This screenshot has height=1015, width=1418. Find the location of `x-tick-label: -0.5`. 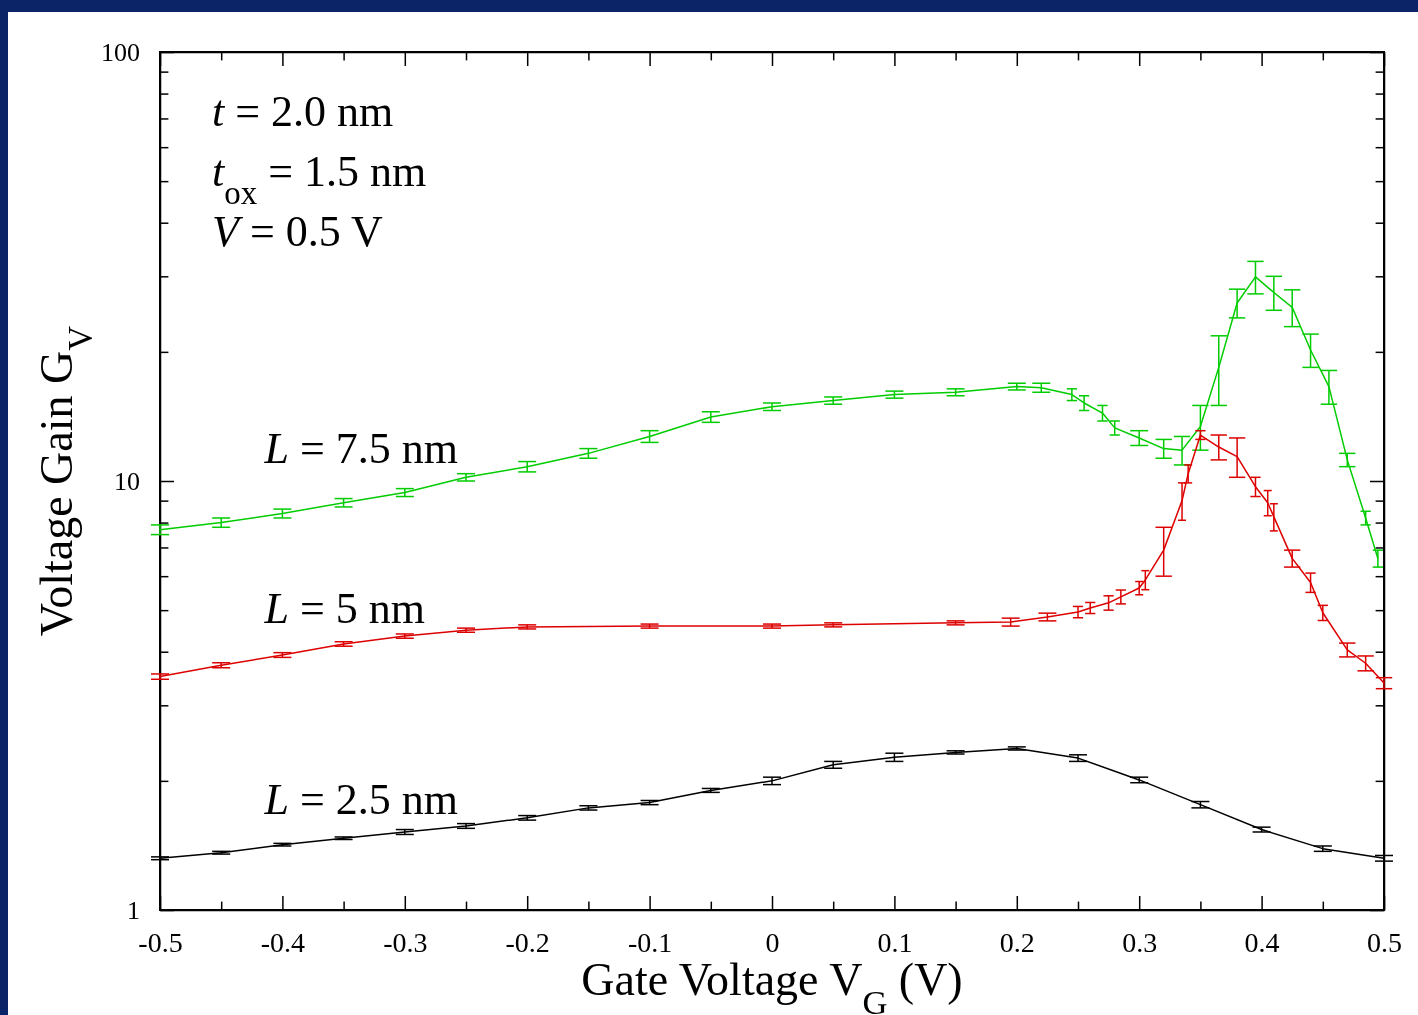

x-tick-label: -0.5 is located at coordinates (160, 942).